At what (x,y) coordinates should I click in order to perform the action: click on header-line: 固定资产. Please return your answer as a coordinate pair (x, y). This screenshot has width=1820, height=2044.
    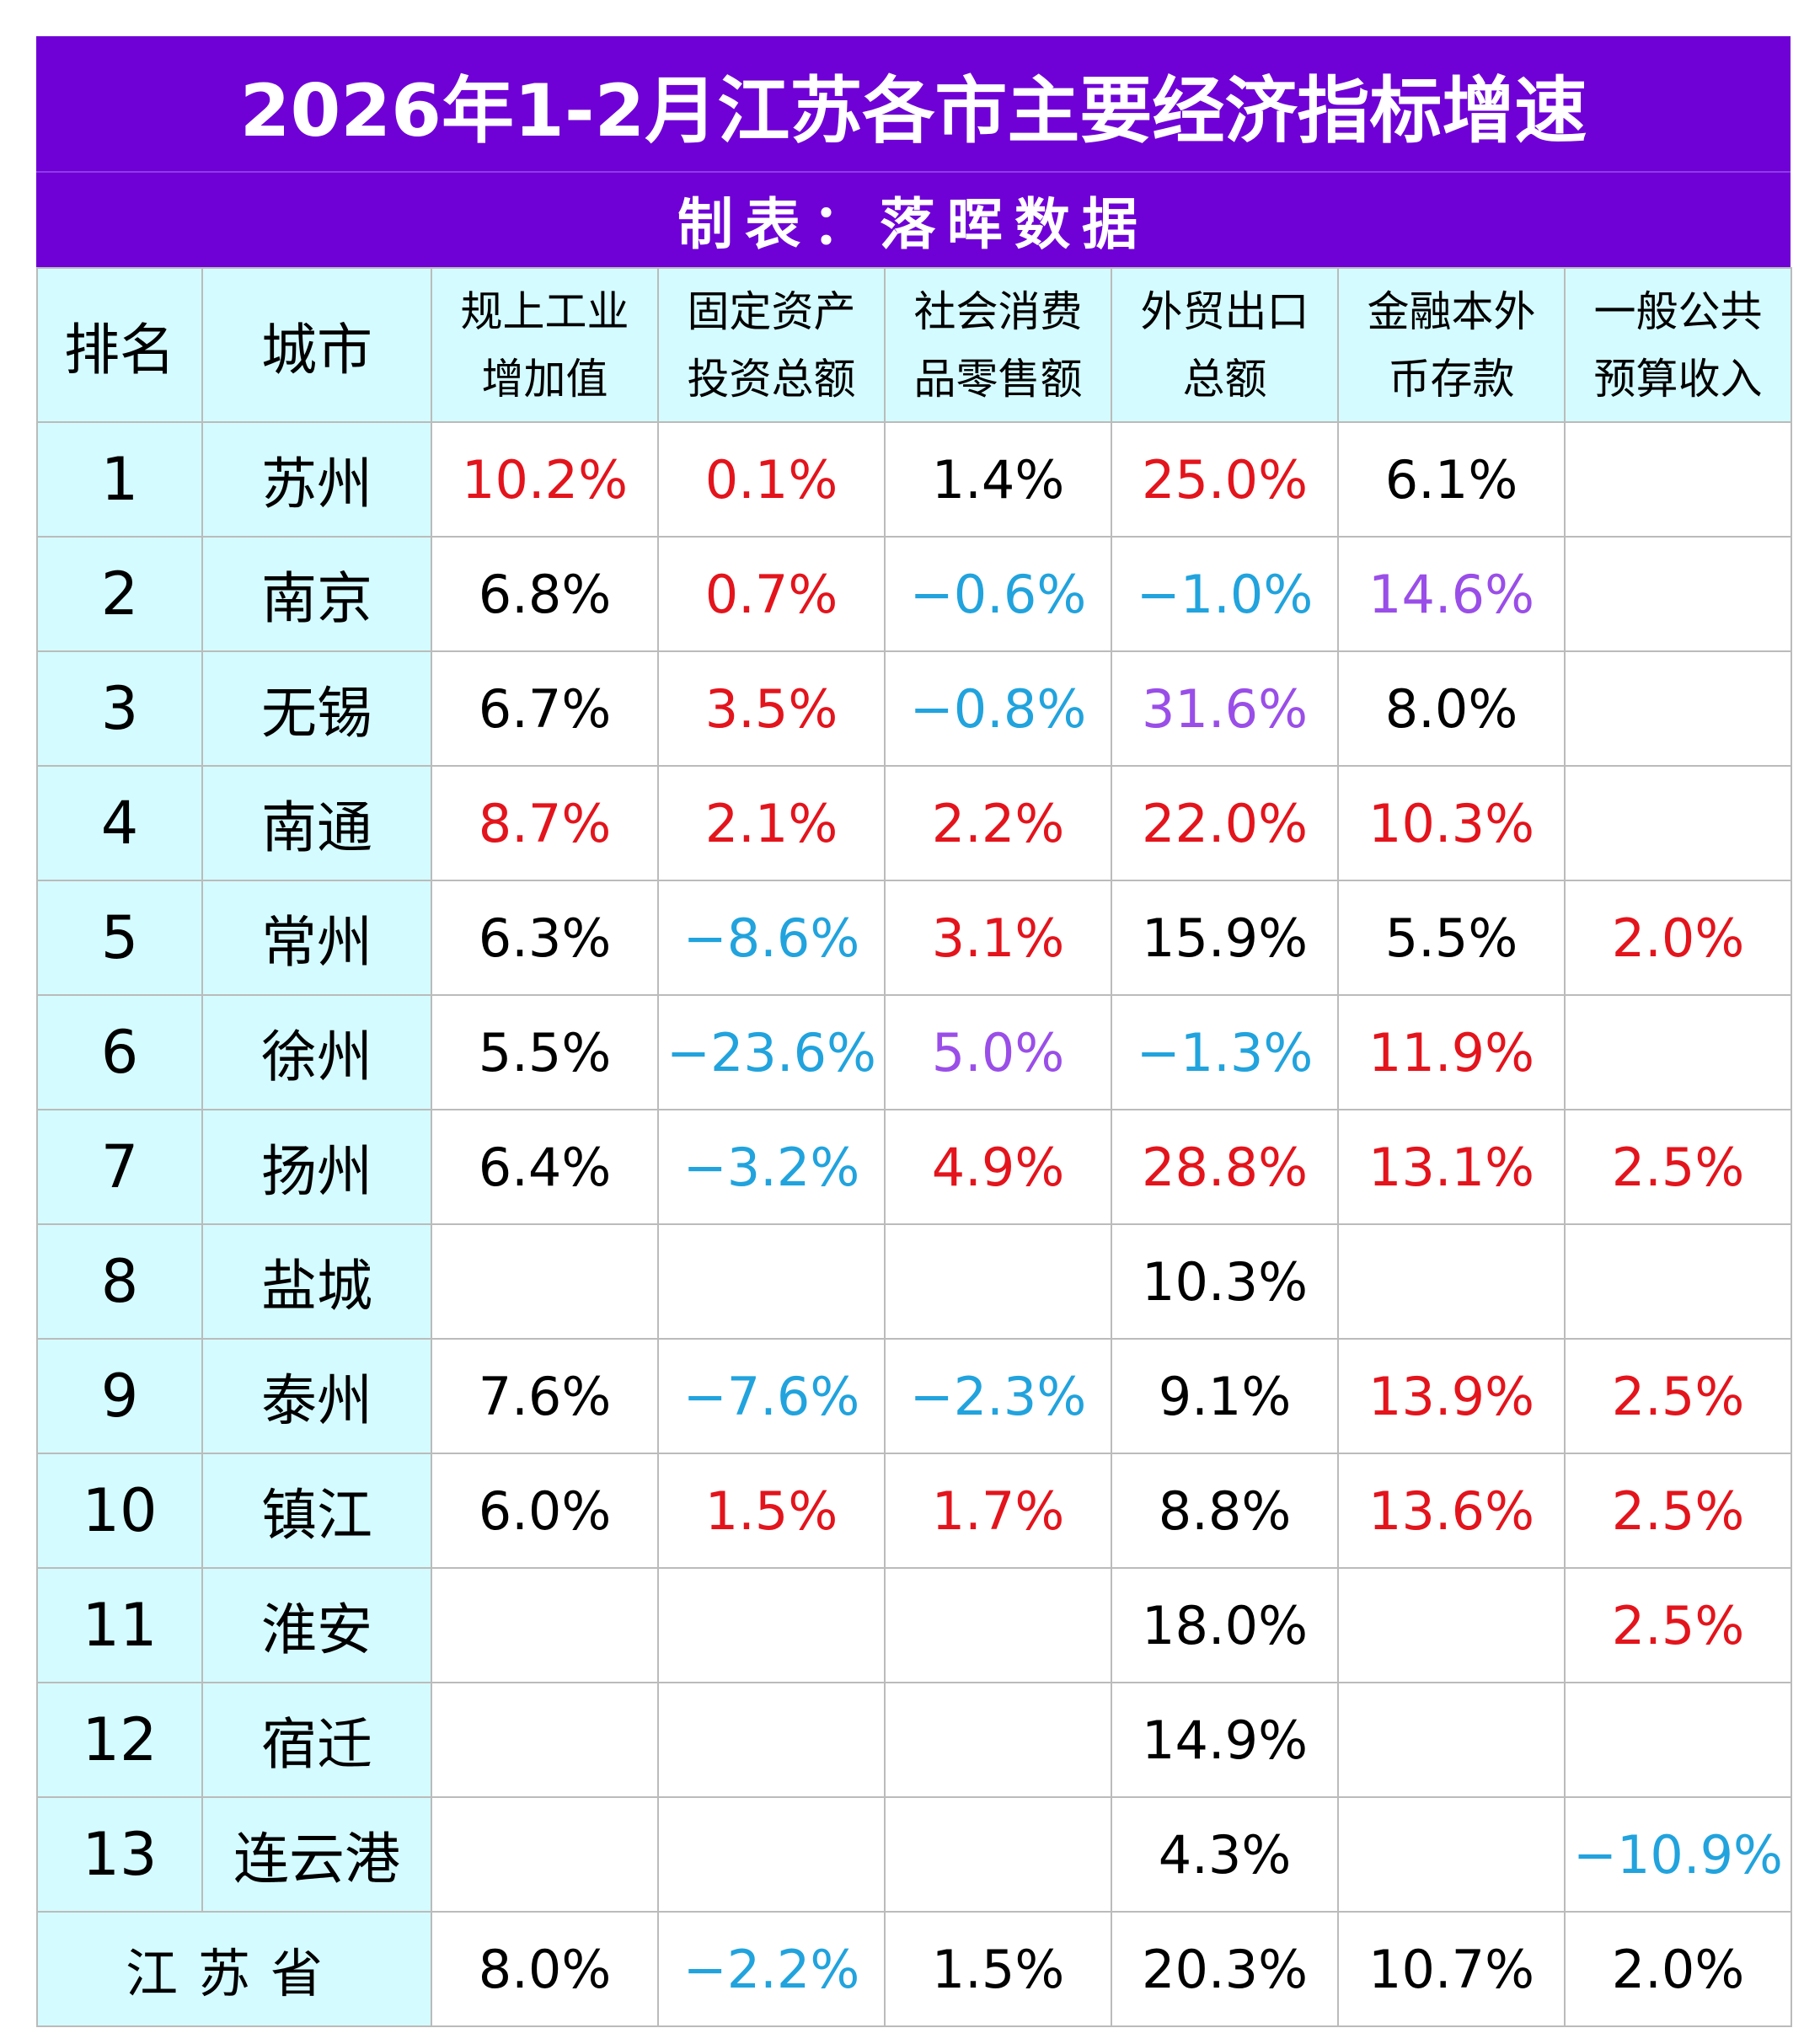
    Looking at the image, I should click on (771, 311).